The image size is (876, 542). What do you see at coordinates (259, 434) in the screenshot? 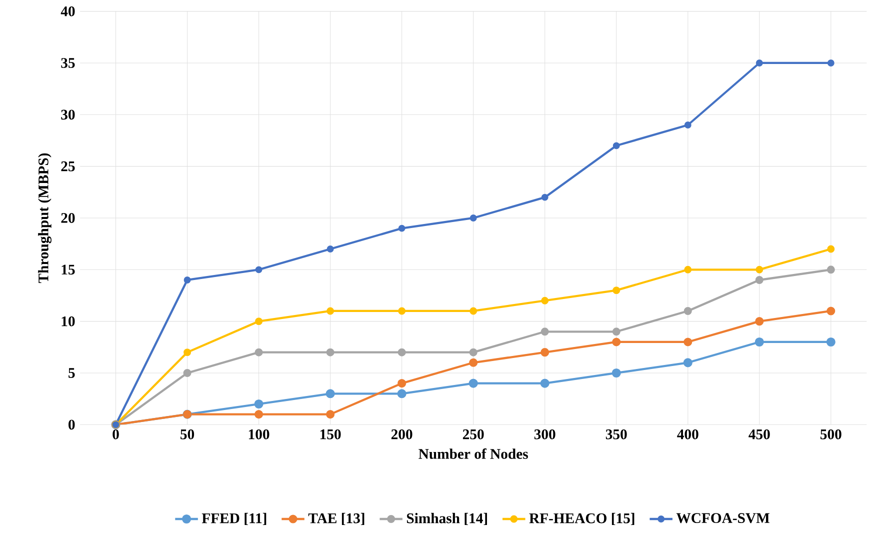
I see `x-tick-label: 100` at bounding box center [259, 434].